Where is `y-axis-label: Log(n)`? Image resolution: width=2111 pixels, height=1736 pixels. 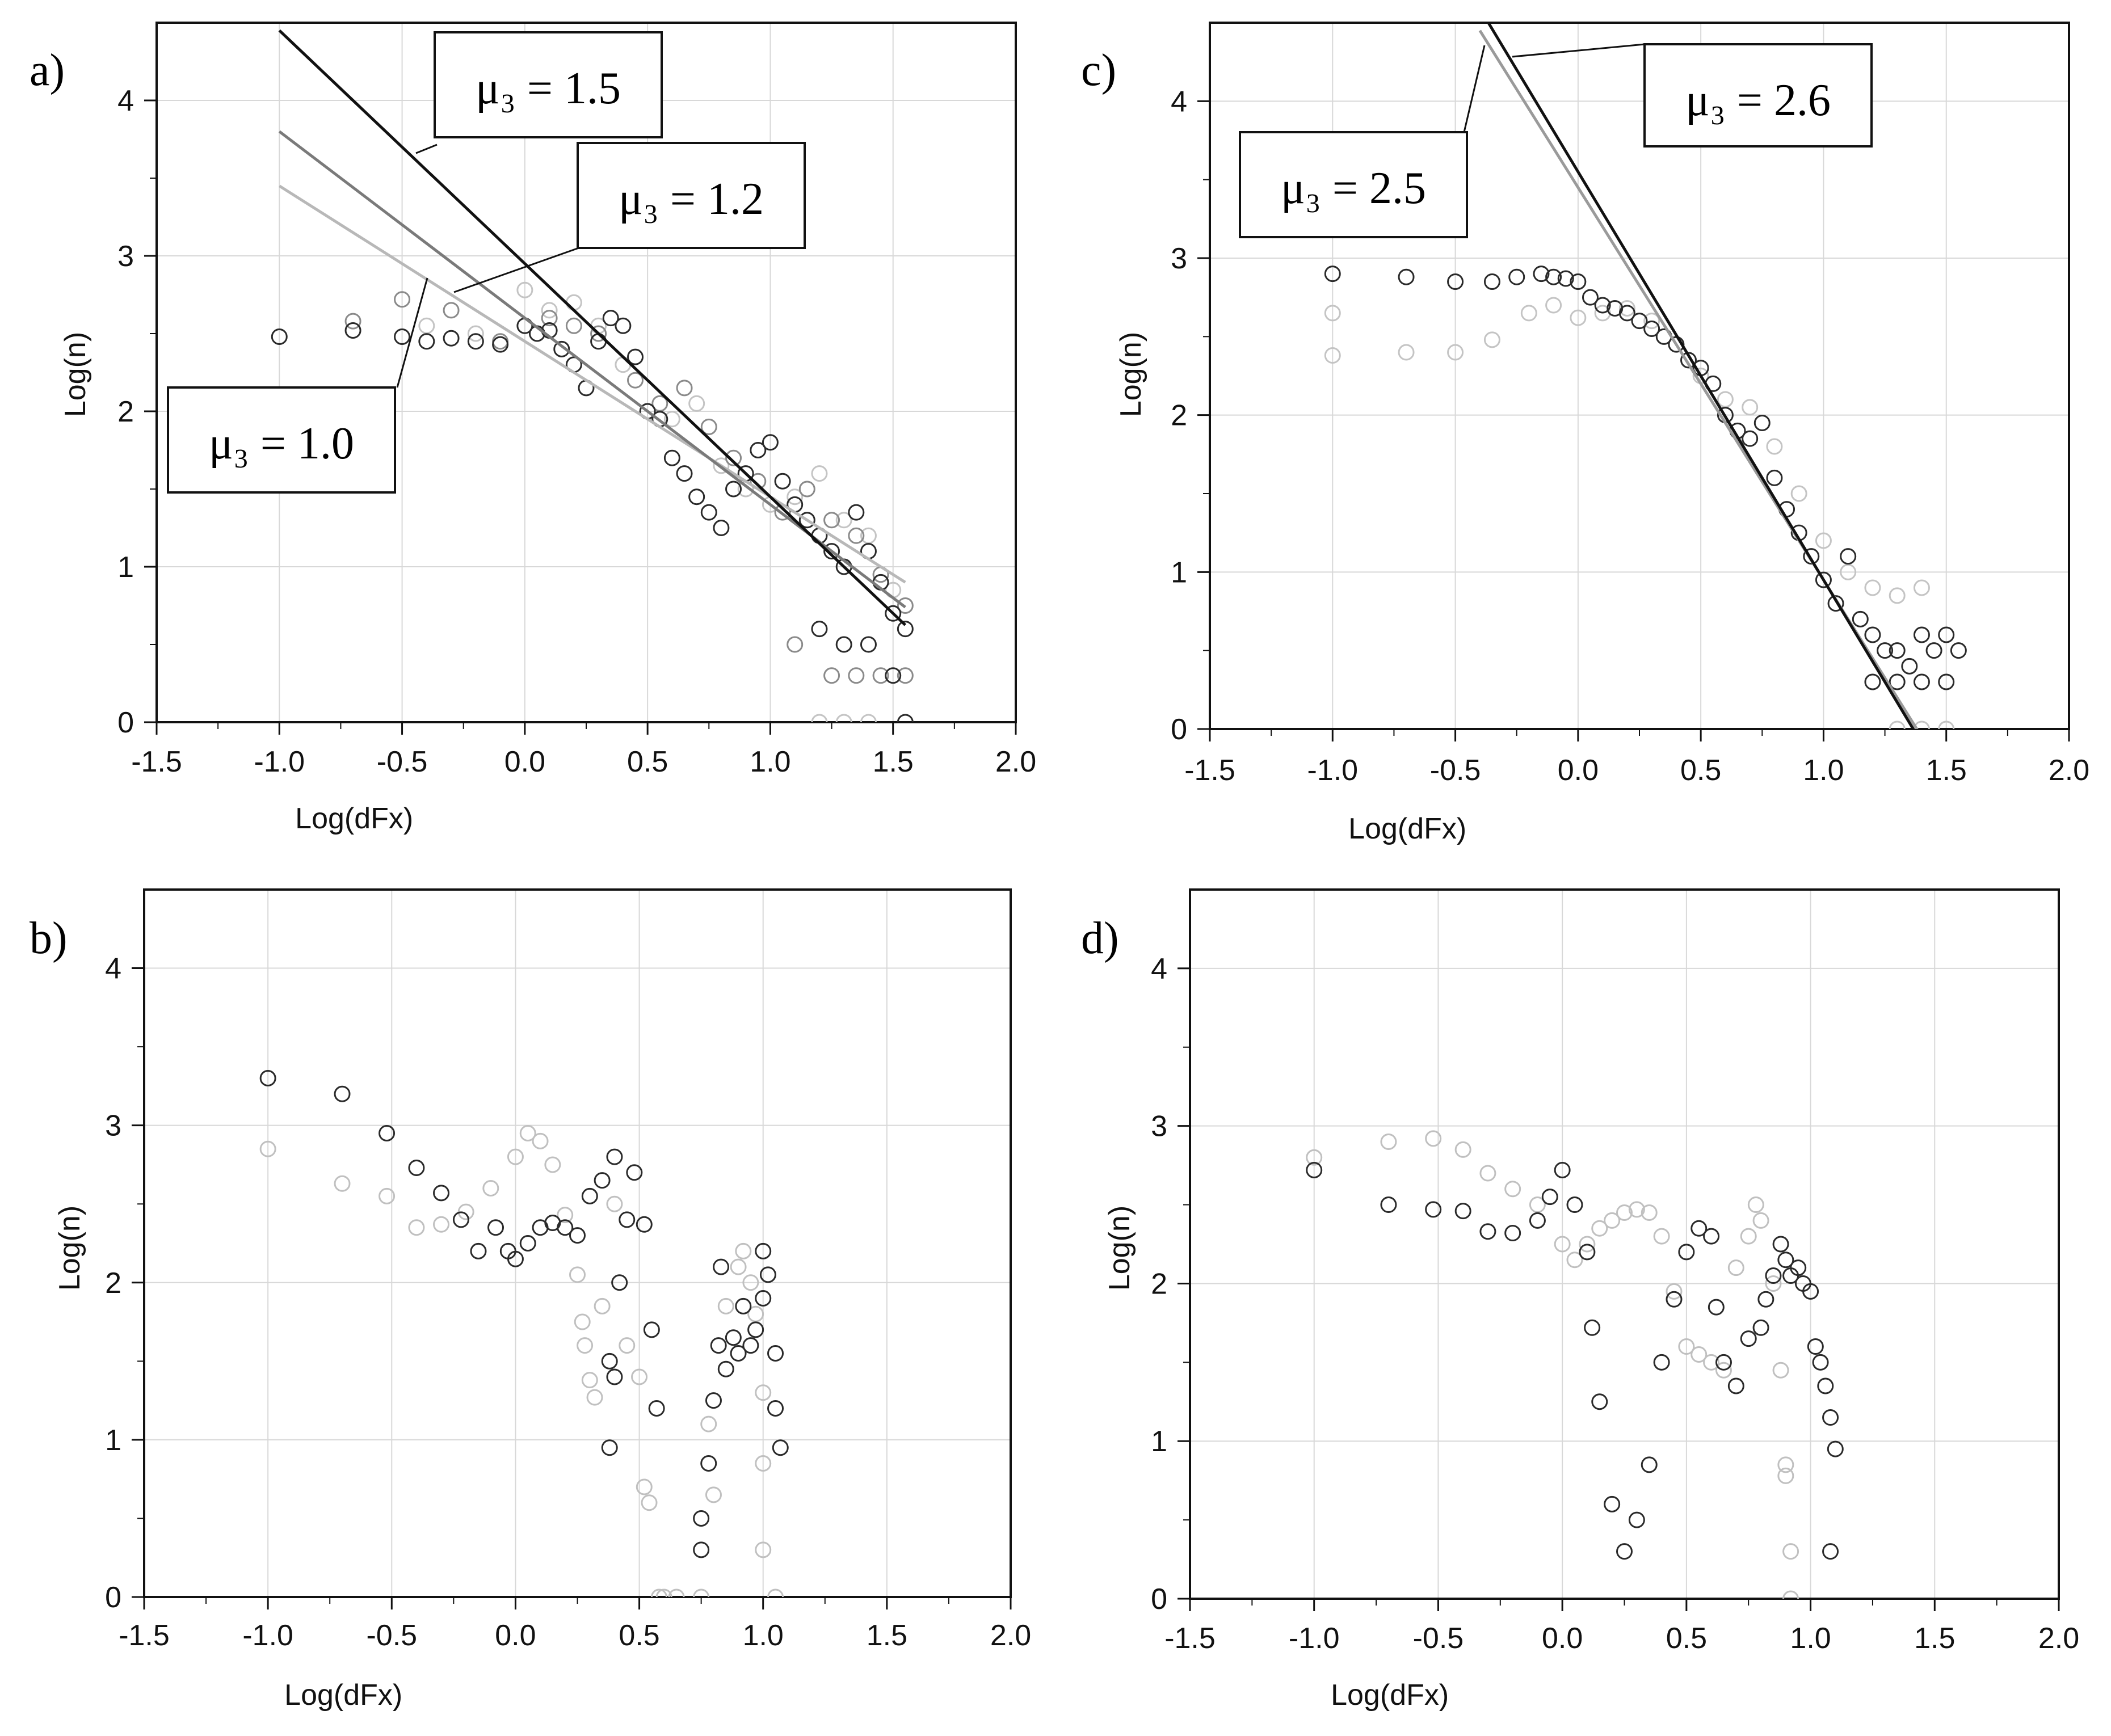
y-axis-label: Log(n) is located at coordinates (75, 374).